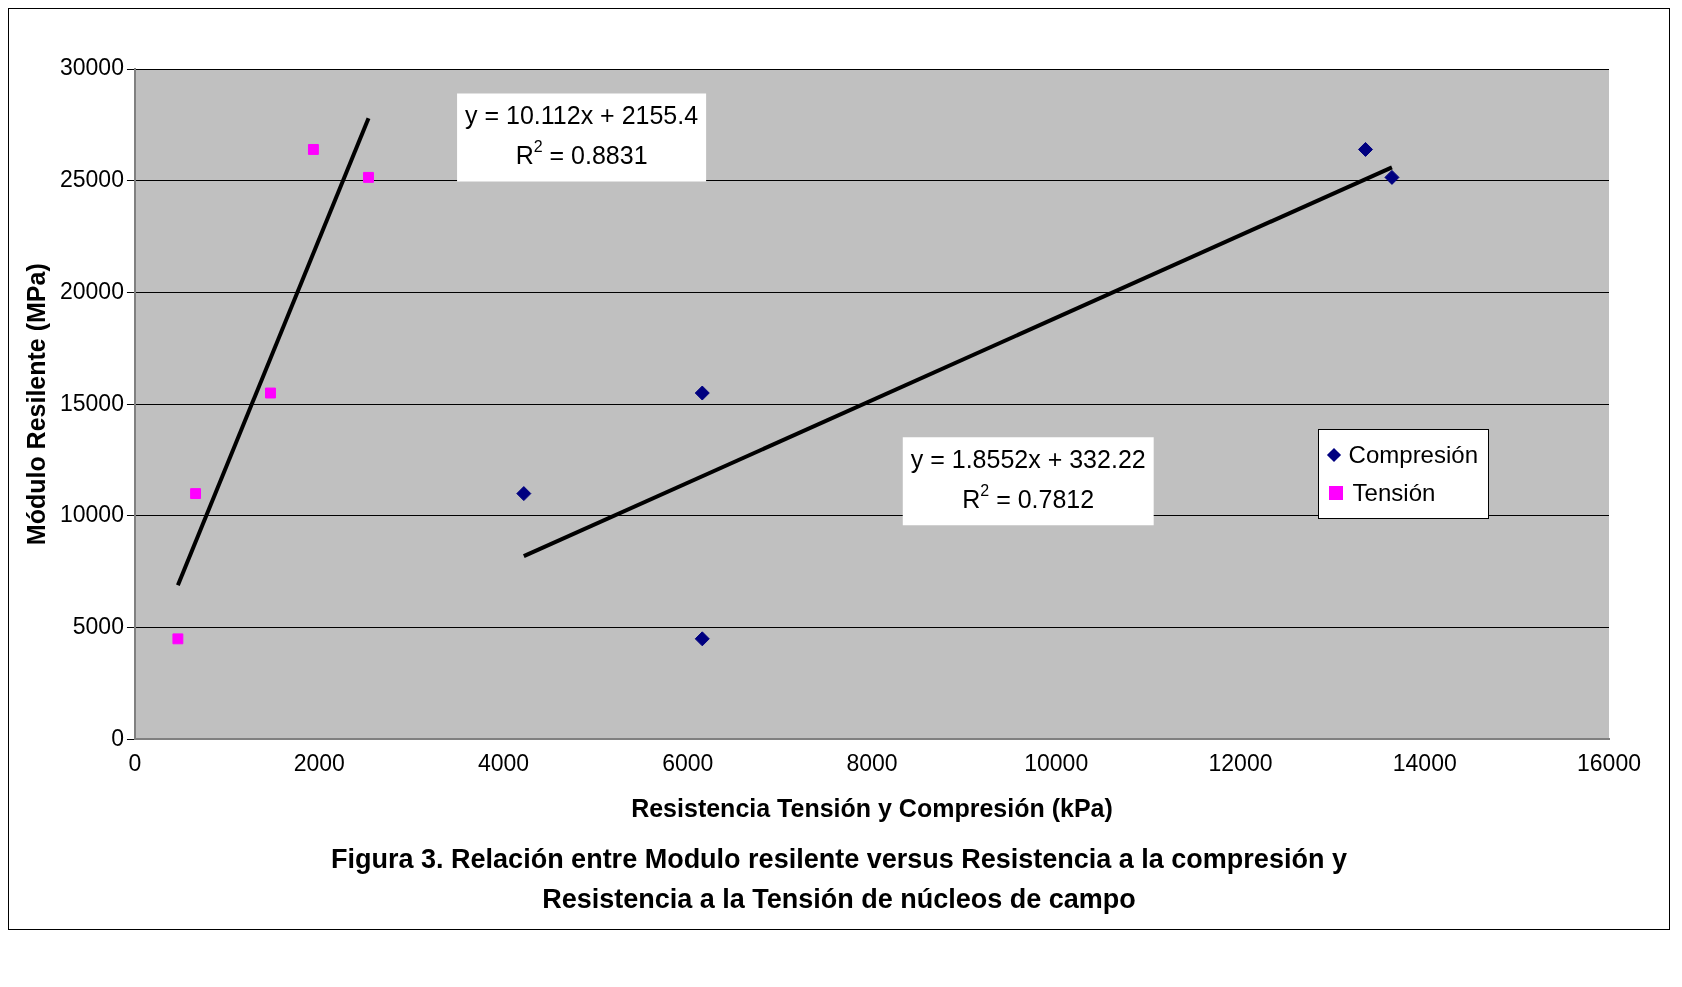 The image size is (1682, 987). Describe the element at coordinates (1394, 493) in the screenshot. I see `legend-label: Tensión` at that location.